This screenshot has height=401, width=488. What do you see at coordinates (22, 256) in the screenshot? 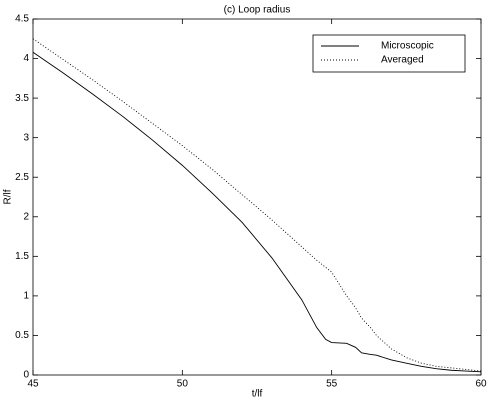
I see `y-tick-label: 1.5` at bounding box center [22, 256].